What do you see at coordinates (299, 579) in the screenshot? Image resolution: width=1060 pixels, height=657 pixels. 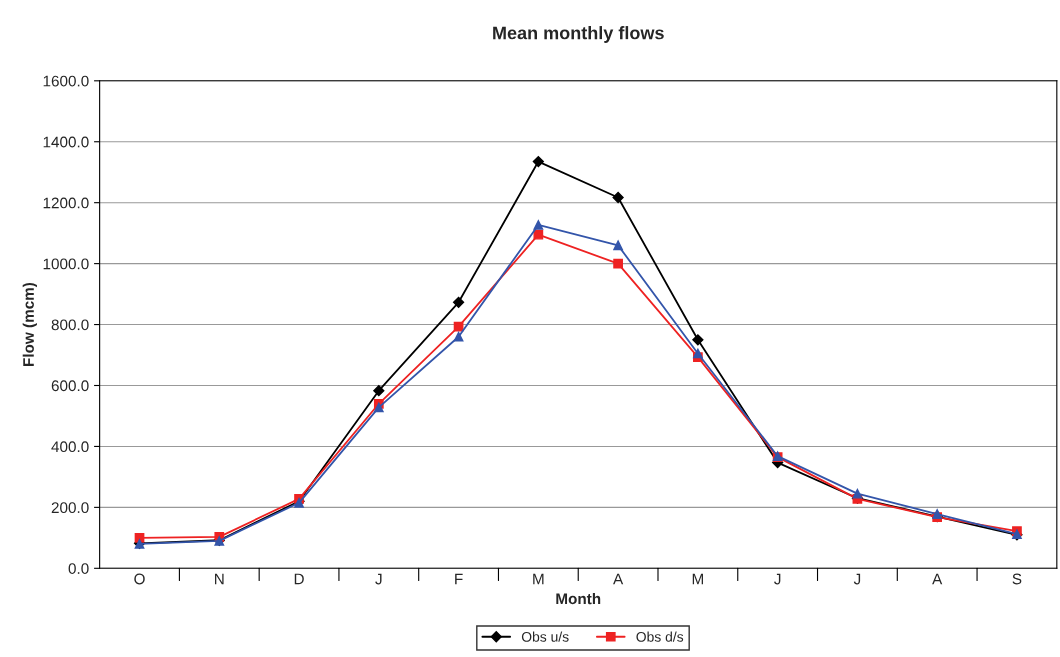 I see `x-tick-label: D` at bounding box center [299, 579].